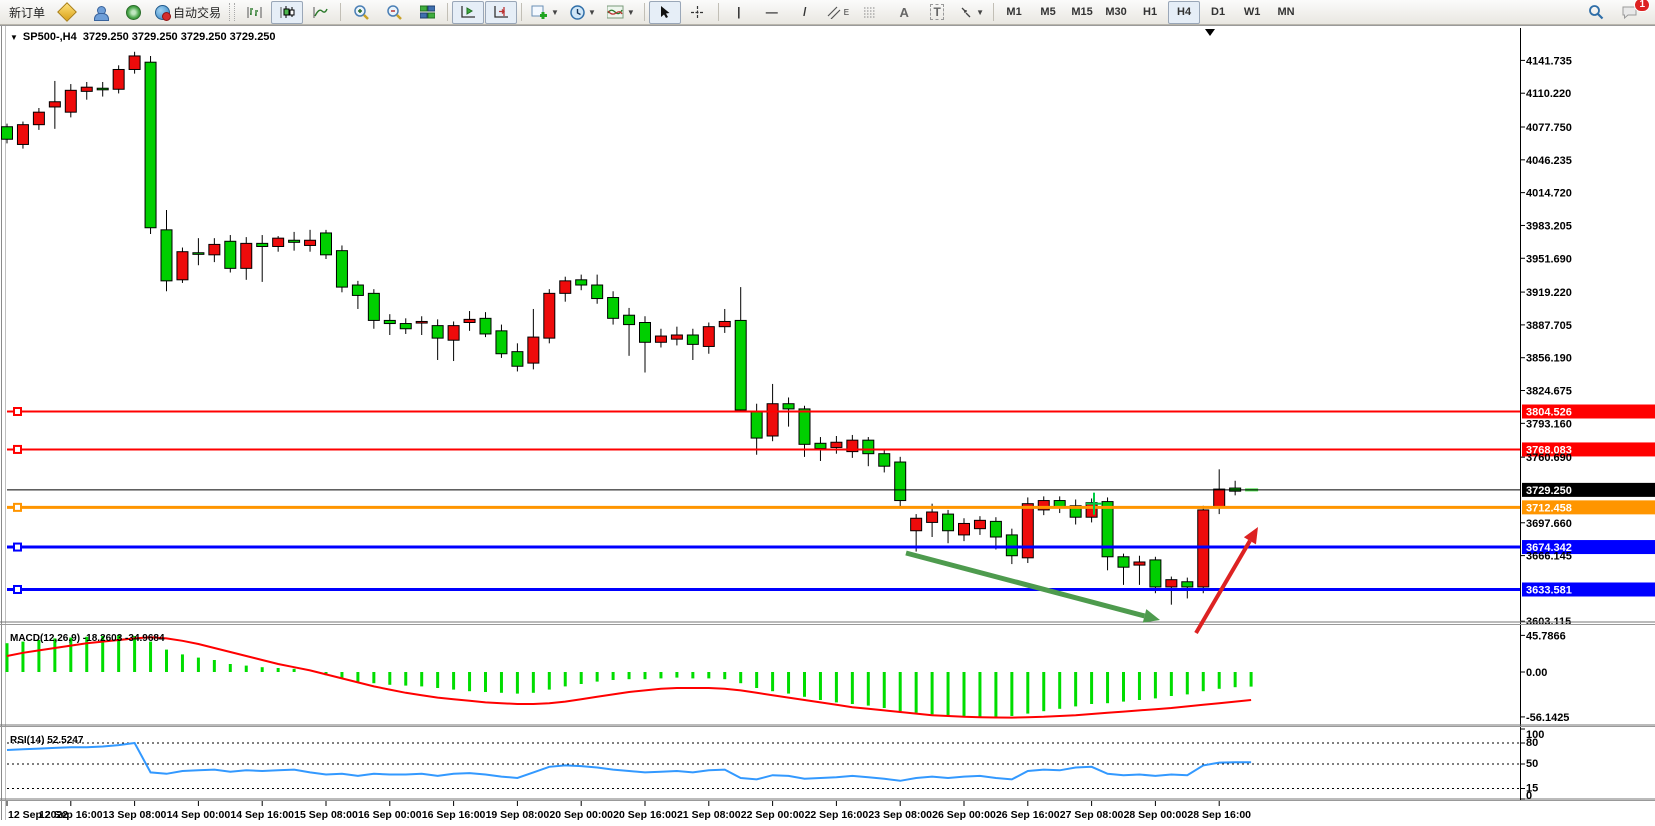 This screenshot has height=826, width=1655. Describe the element at coordinates (971, 12) in the screenshot. I see `arrows-tool-button: ▼` at that location.